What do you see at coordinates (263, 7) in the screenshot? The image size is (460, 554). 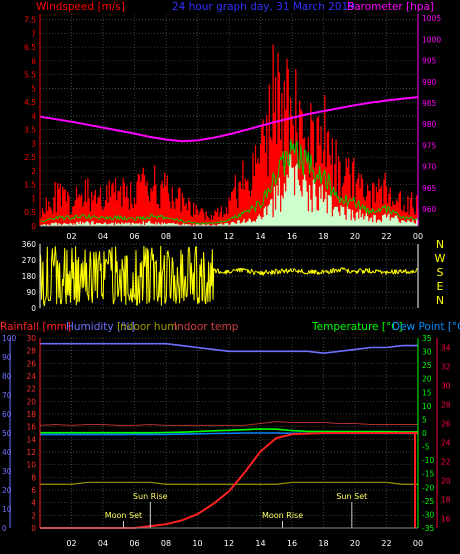 I see `chart-title: 24 hour graph day, 31 March 2019` at bounding box center [263, 7].